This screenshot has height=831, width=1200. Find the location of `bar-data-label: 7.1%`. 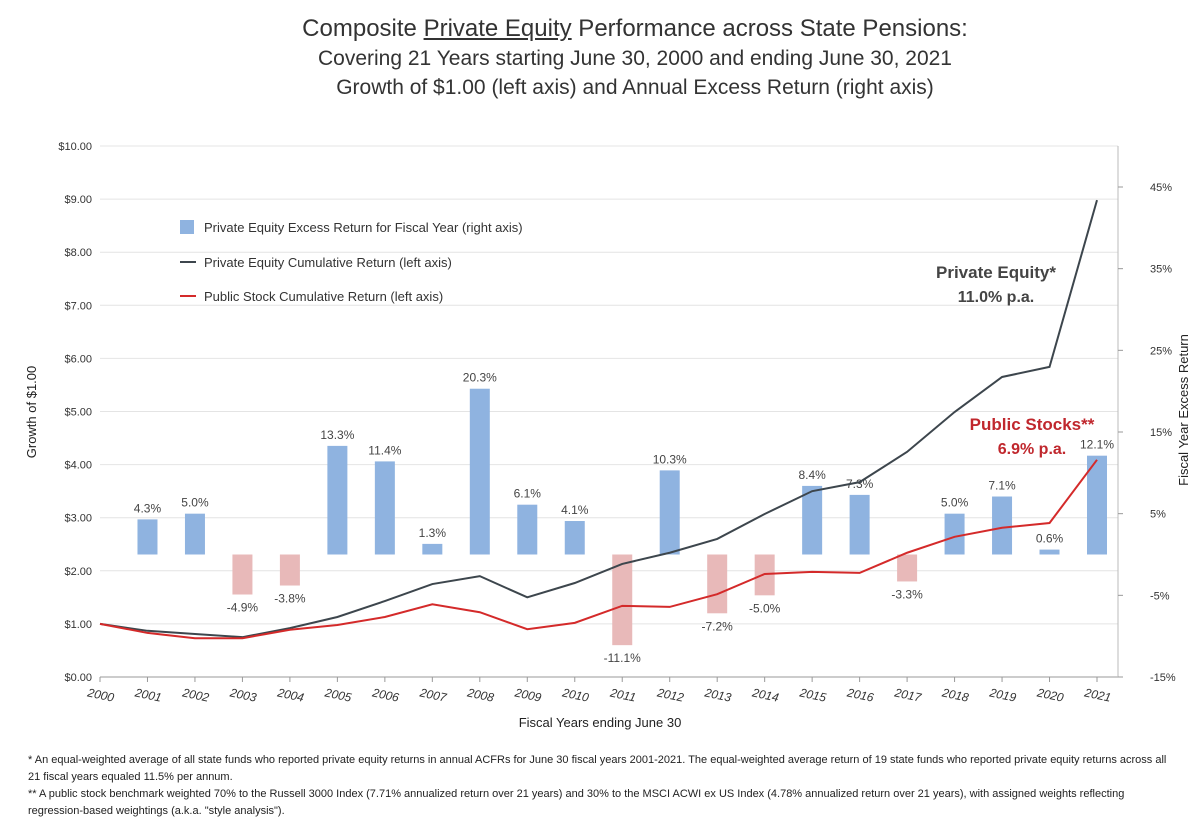

bar-data-label: 7.1% is located at coordinates (1002, 486).